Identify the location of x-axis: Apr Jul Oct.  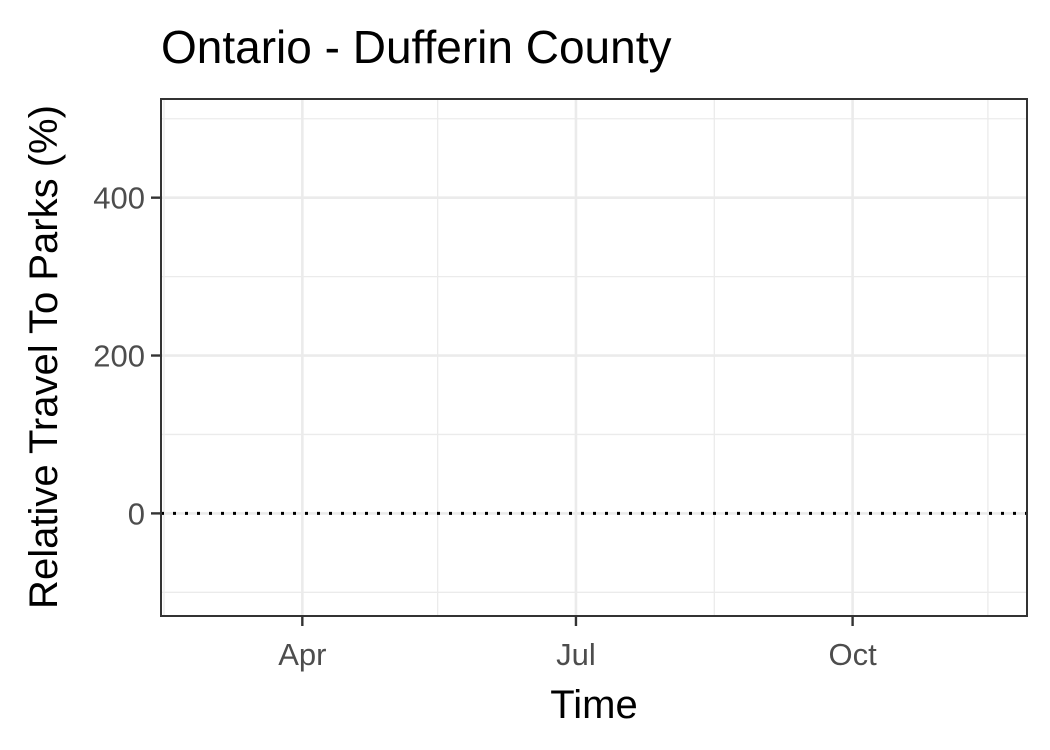
(577, 644).